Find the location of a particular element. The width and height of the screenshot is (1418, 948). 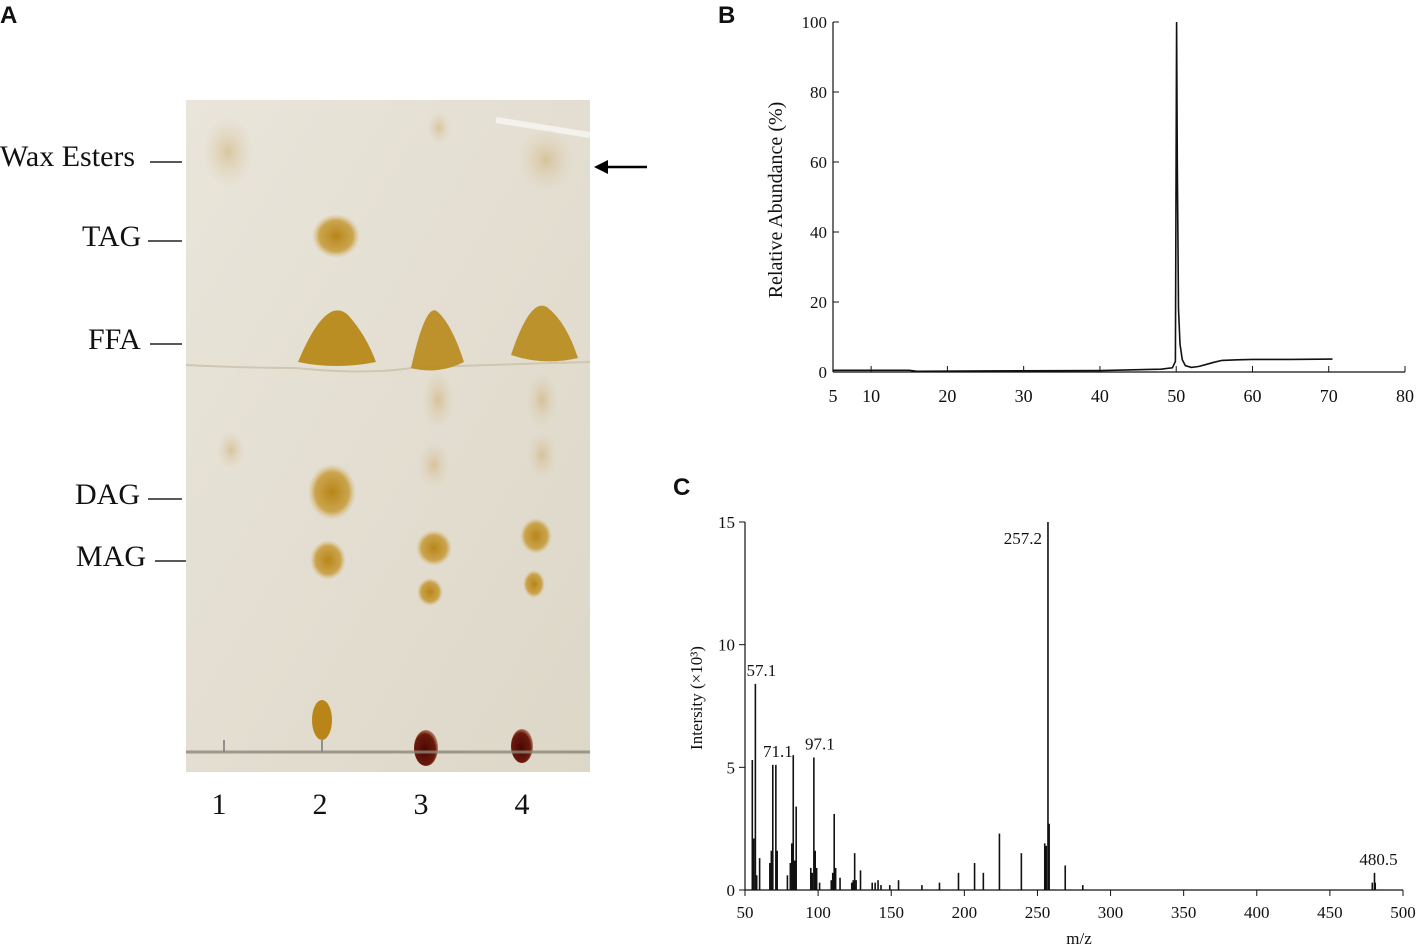

chart-b-x-tick-label: 40 is located at coordinates (1100, 396).